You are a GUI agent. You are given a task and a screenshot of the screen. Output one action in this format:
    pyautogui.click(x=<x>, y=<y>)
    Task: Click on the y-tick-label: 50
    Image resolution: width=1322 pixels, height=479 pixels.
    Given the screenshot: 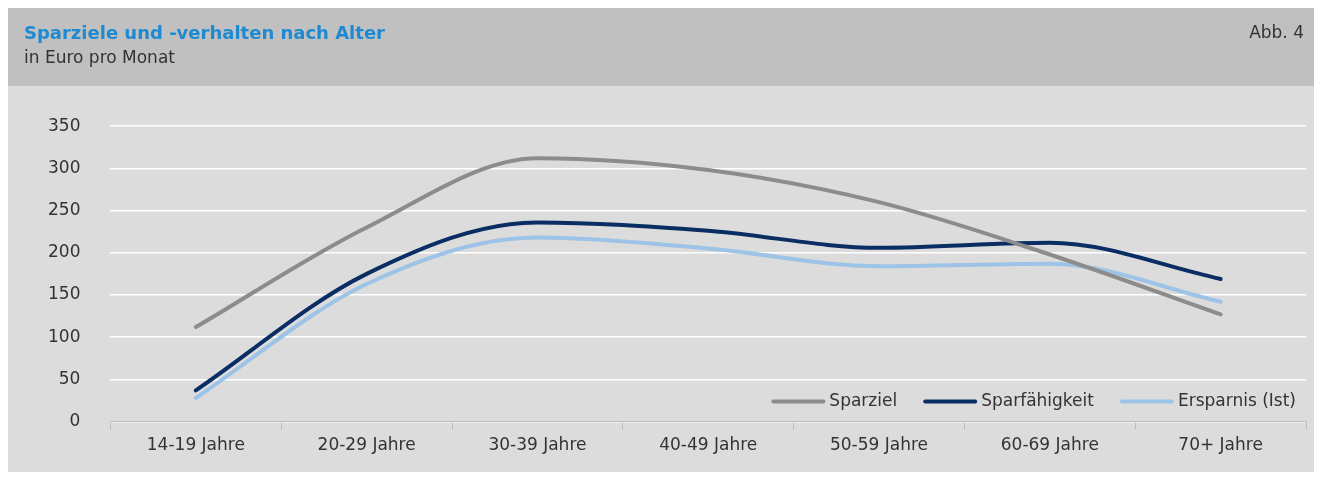 What is the action you would take?
    pyautogui.click(x=69, y=377)
    